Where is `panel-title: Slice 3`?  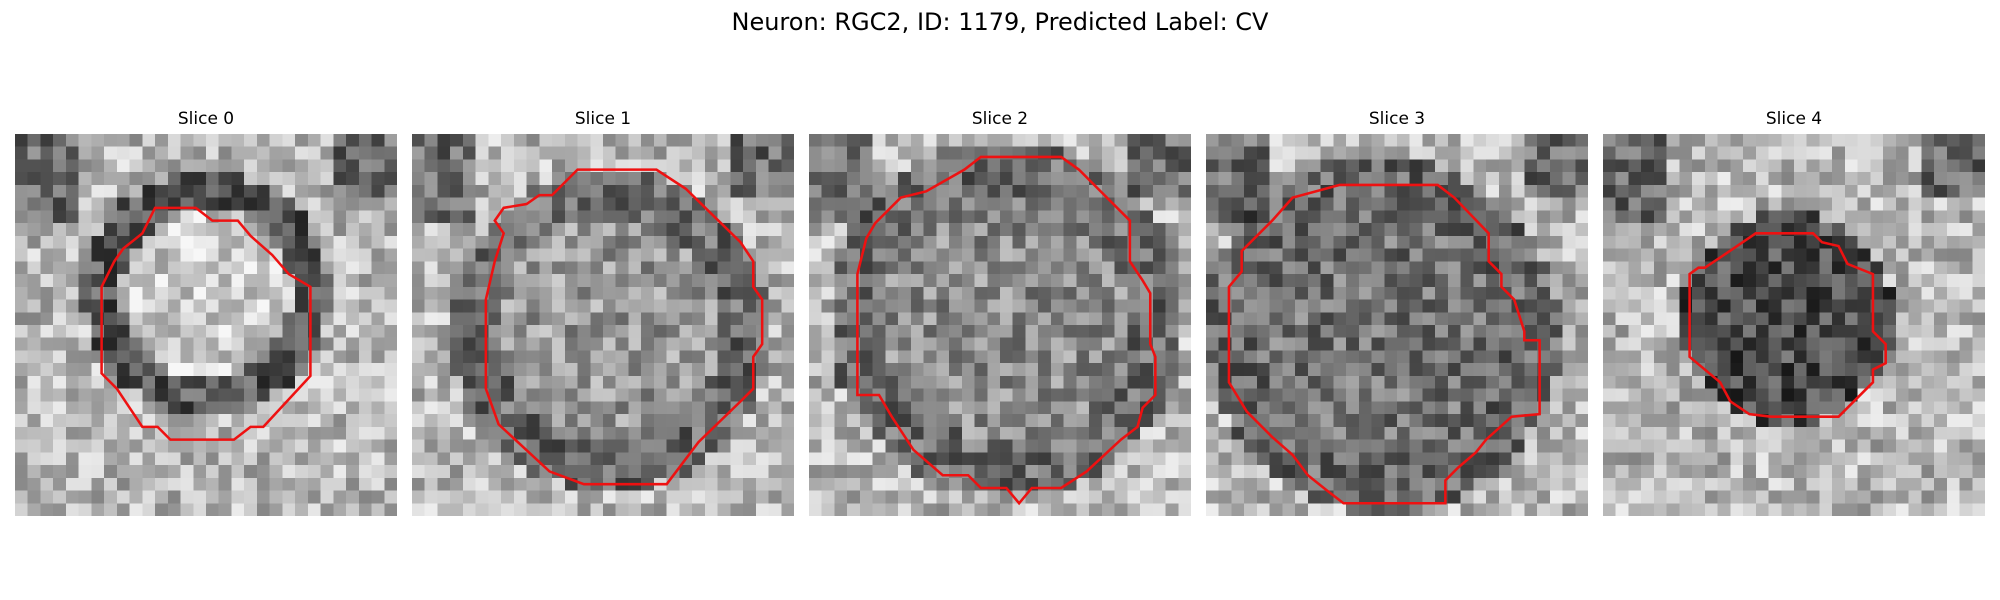 panel-title: Slice 3 is located at coordinates (1397, 119).